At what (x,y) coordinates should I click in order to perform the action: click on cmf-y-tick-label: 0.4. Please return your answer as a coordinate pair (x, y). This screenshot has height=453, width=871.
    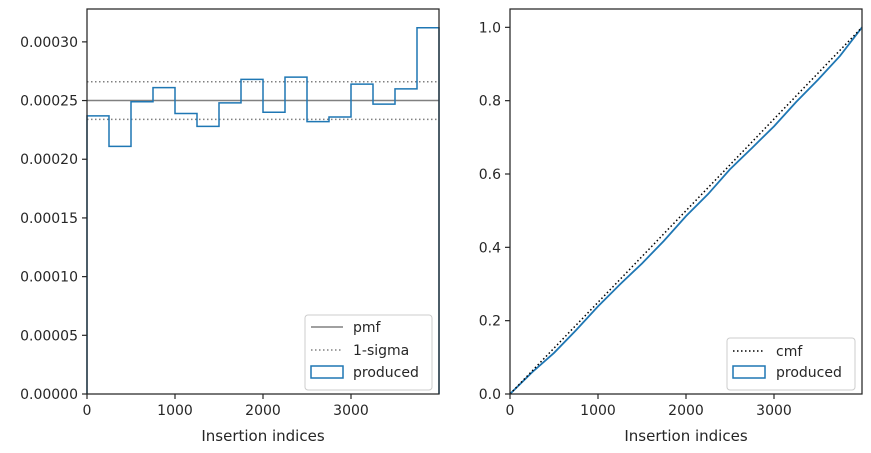
    Looking at the image, I should click on (490, 248).